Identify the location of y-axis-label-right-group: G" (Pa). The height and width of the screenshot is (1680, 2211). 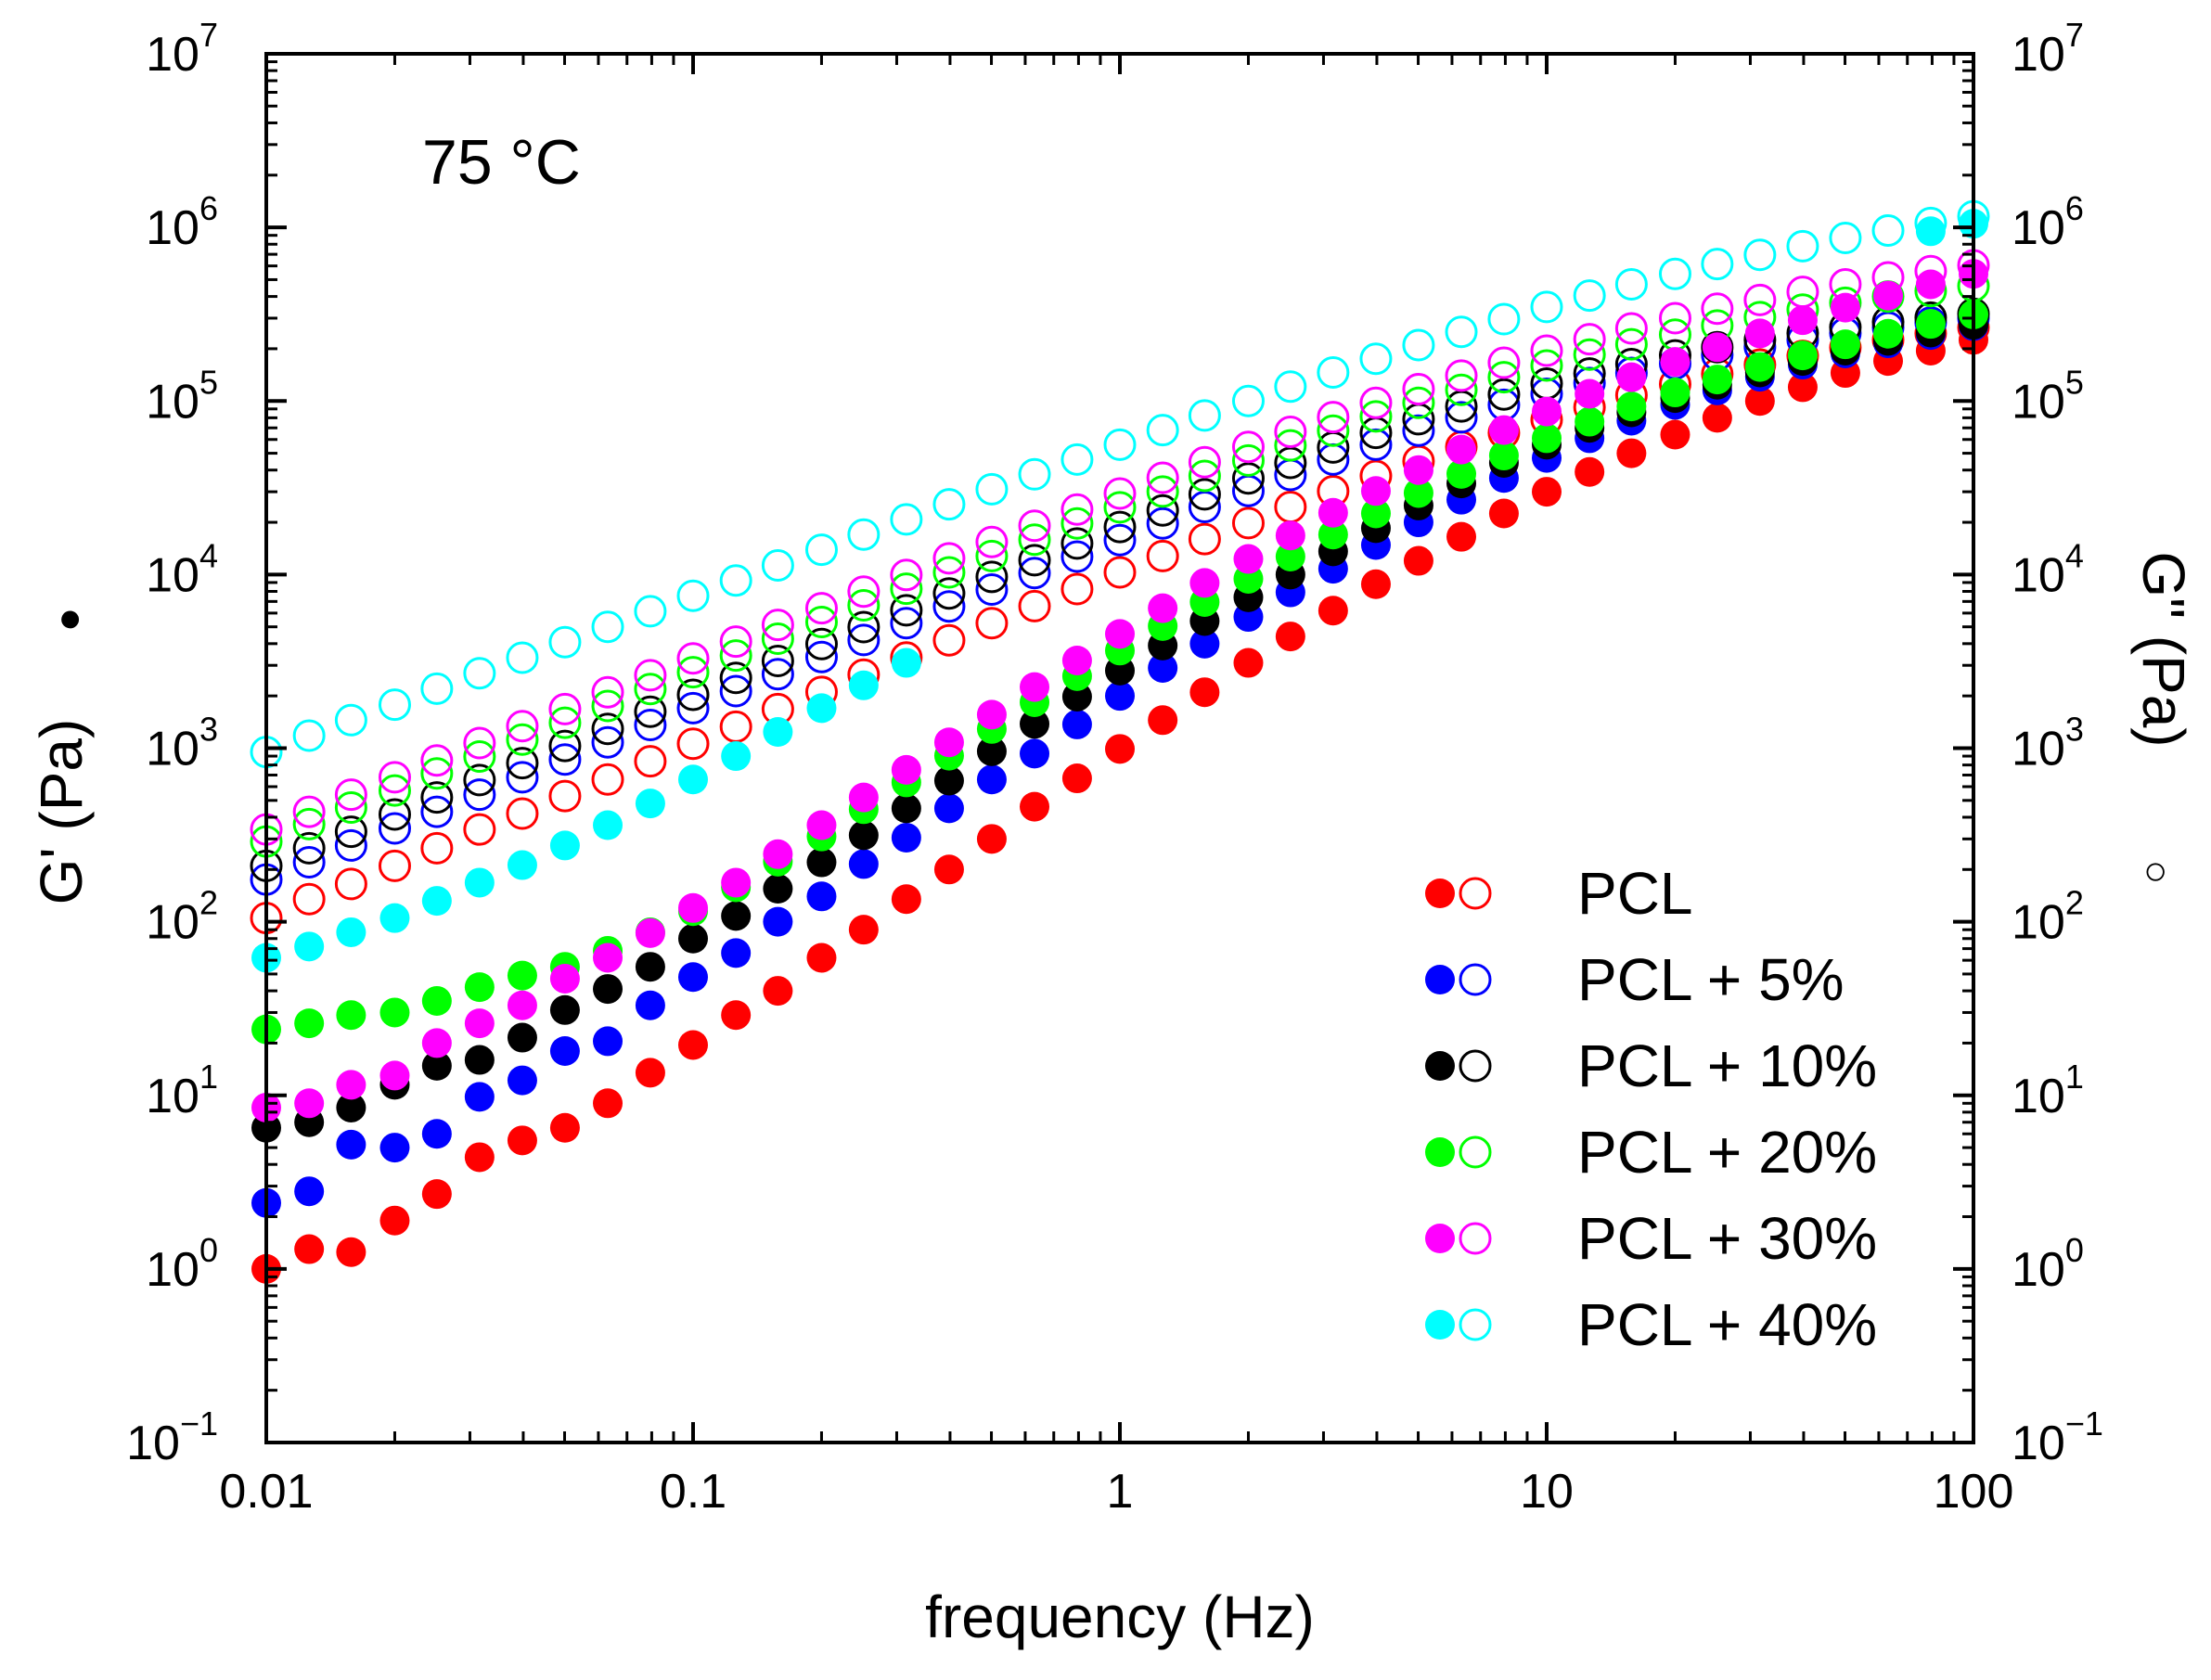
(2164, 649).